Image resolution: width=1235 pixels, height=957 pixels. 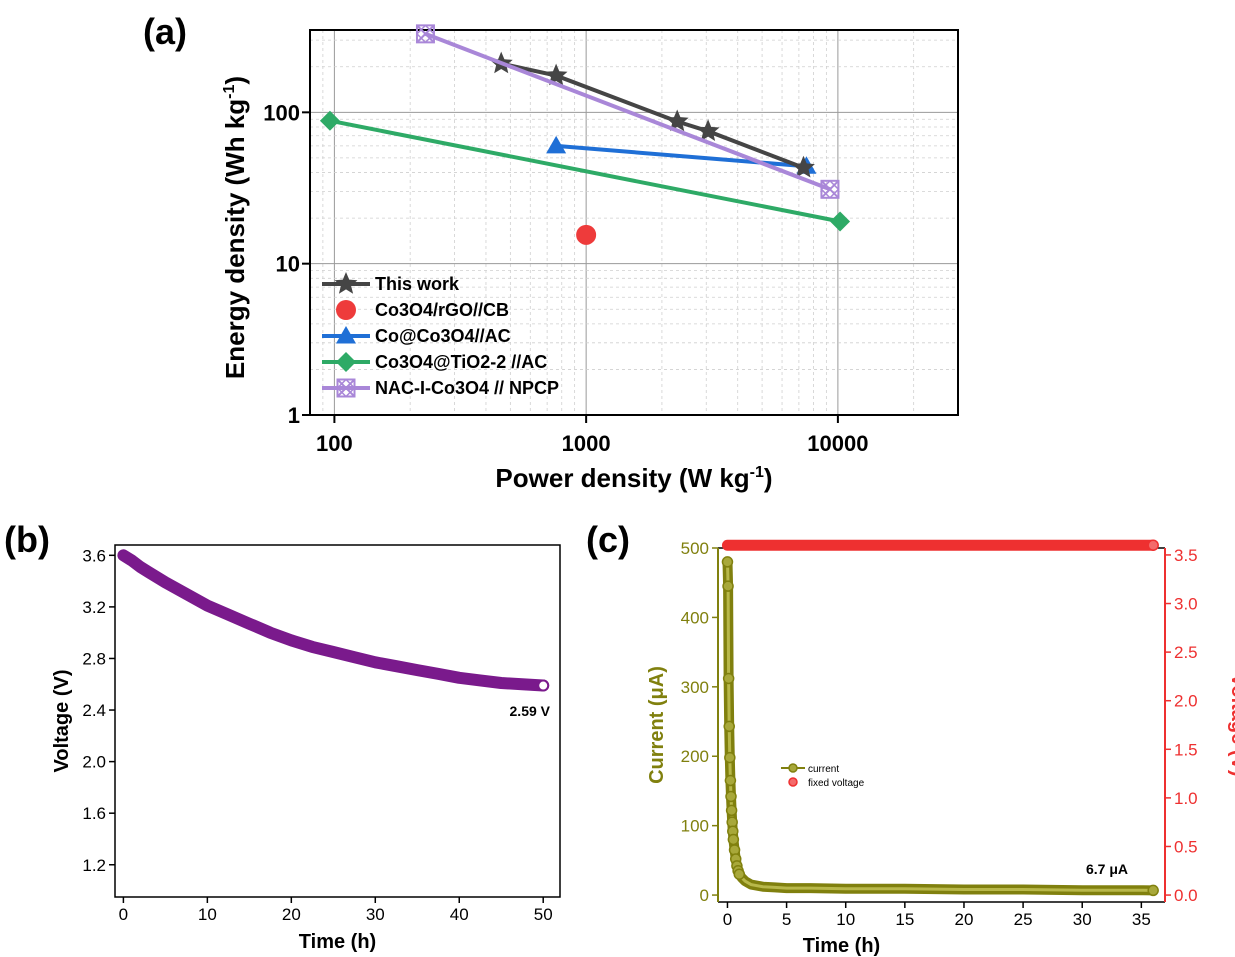 What do you see at coordinates (823, 769) in the screenshot?
I see `chart-c-legend-current-label: current` at bounding box center [823, 769].